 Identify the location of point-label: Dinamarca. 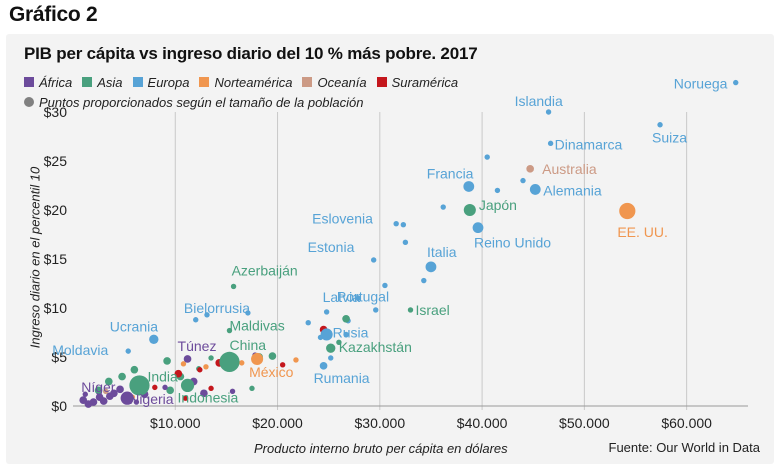
(589, 144).